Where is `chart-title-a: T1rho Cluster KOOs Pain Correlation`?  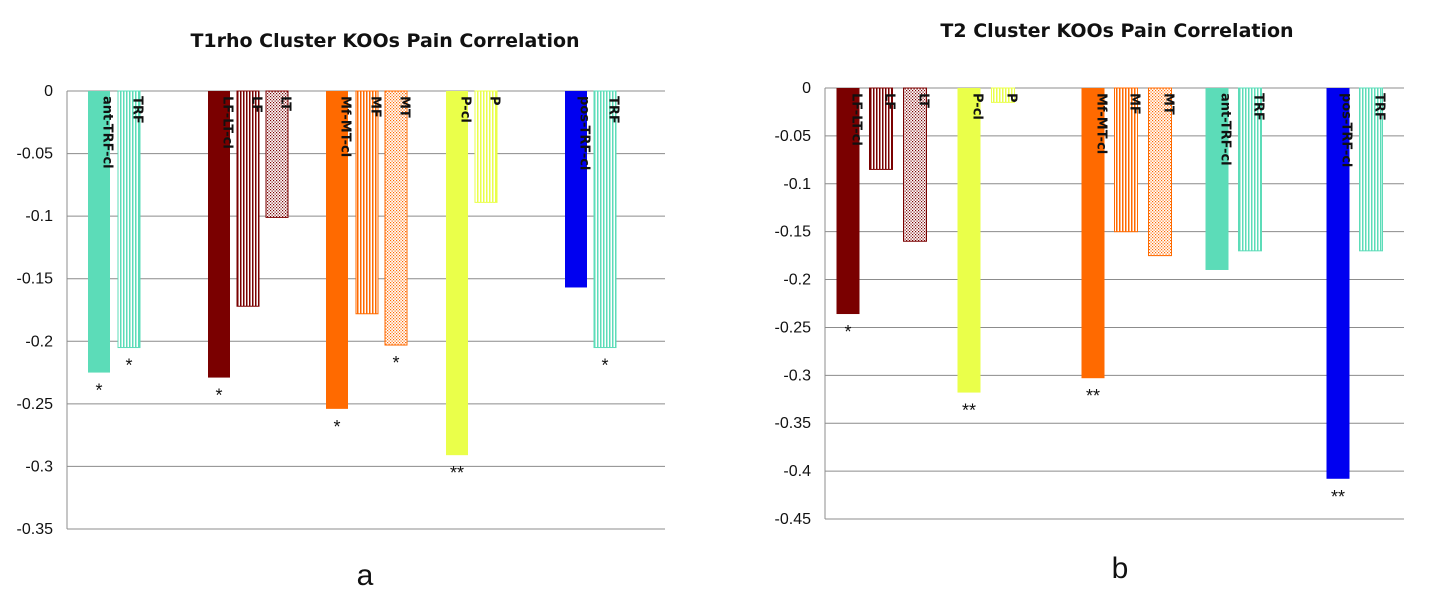
chart-title-a: T1rho Cluster KOOs Pain Correlation is located at coordinates (384, 41).